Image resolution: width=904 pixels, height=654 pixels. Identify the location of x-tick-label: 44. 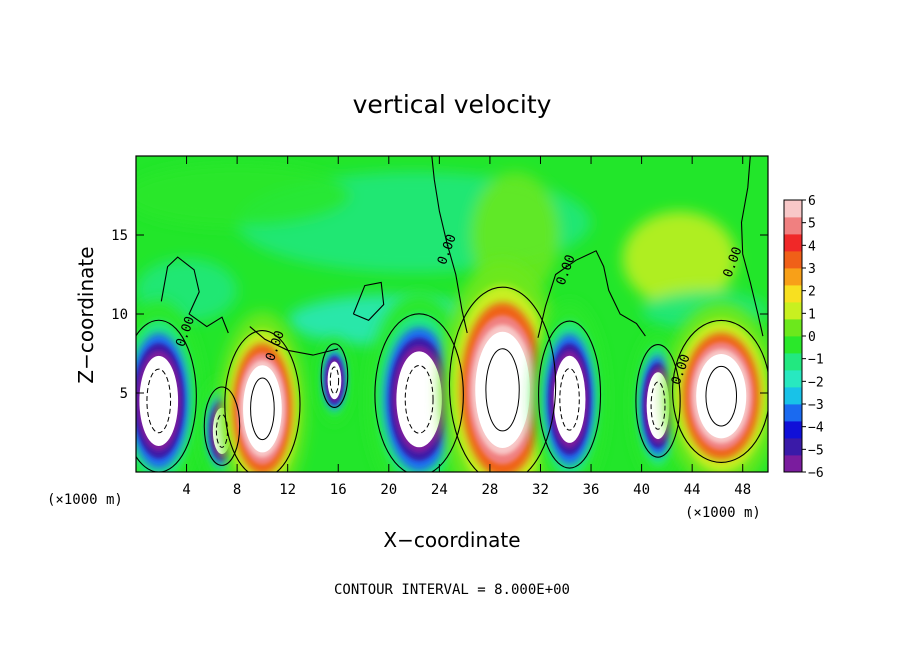
(692, 490).